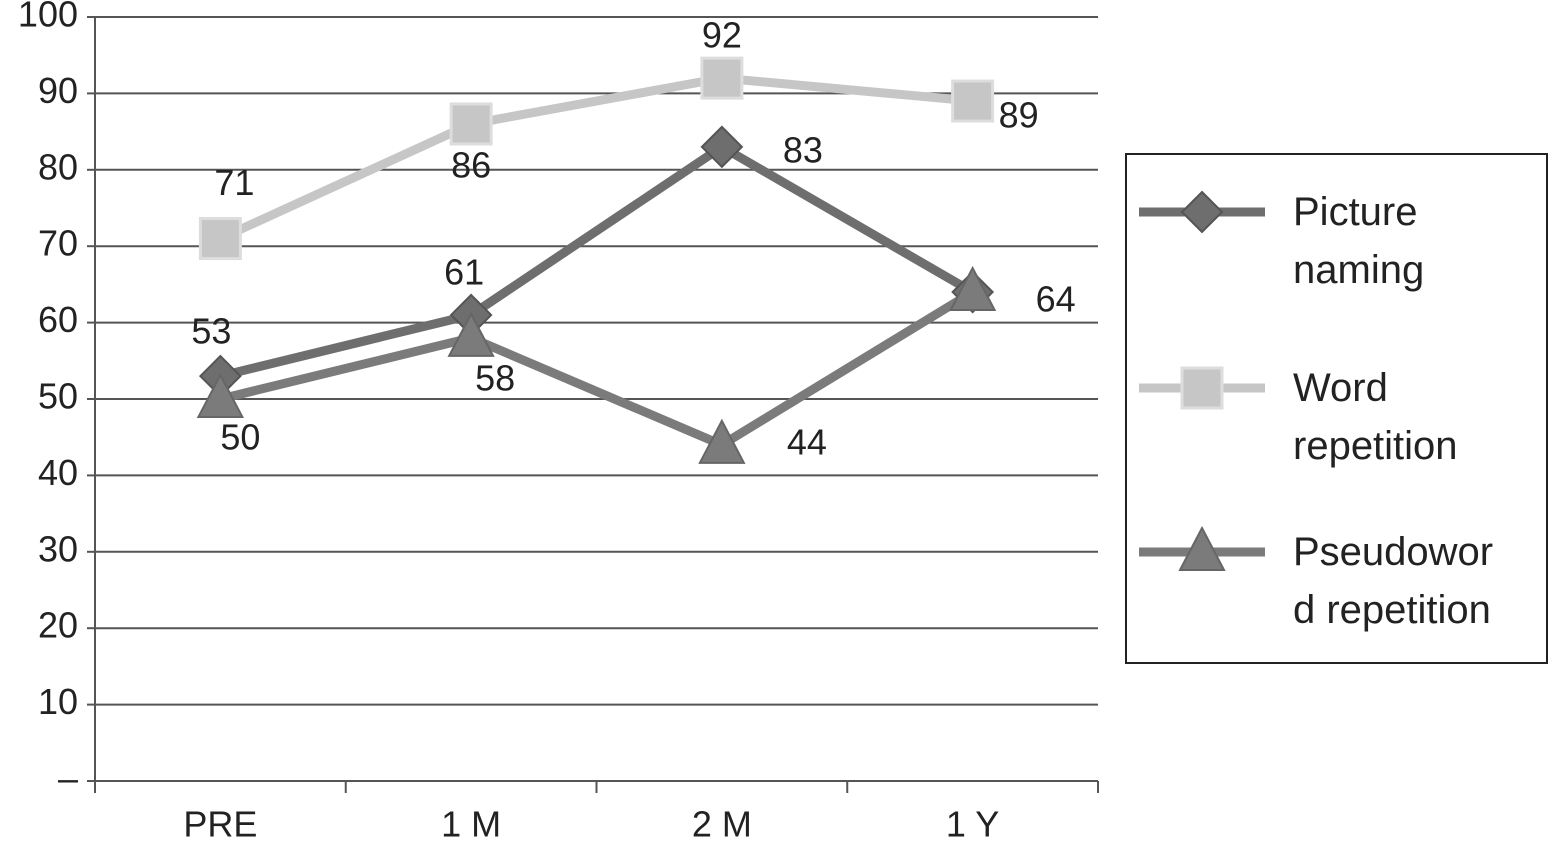 This screenshot has width=1552, height=849. What do you see at coordinates (240, 437) in the screenshot?
I see `data-label: 50` at bounding box center [240, 437].